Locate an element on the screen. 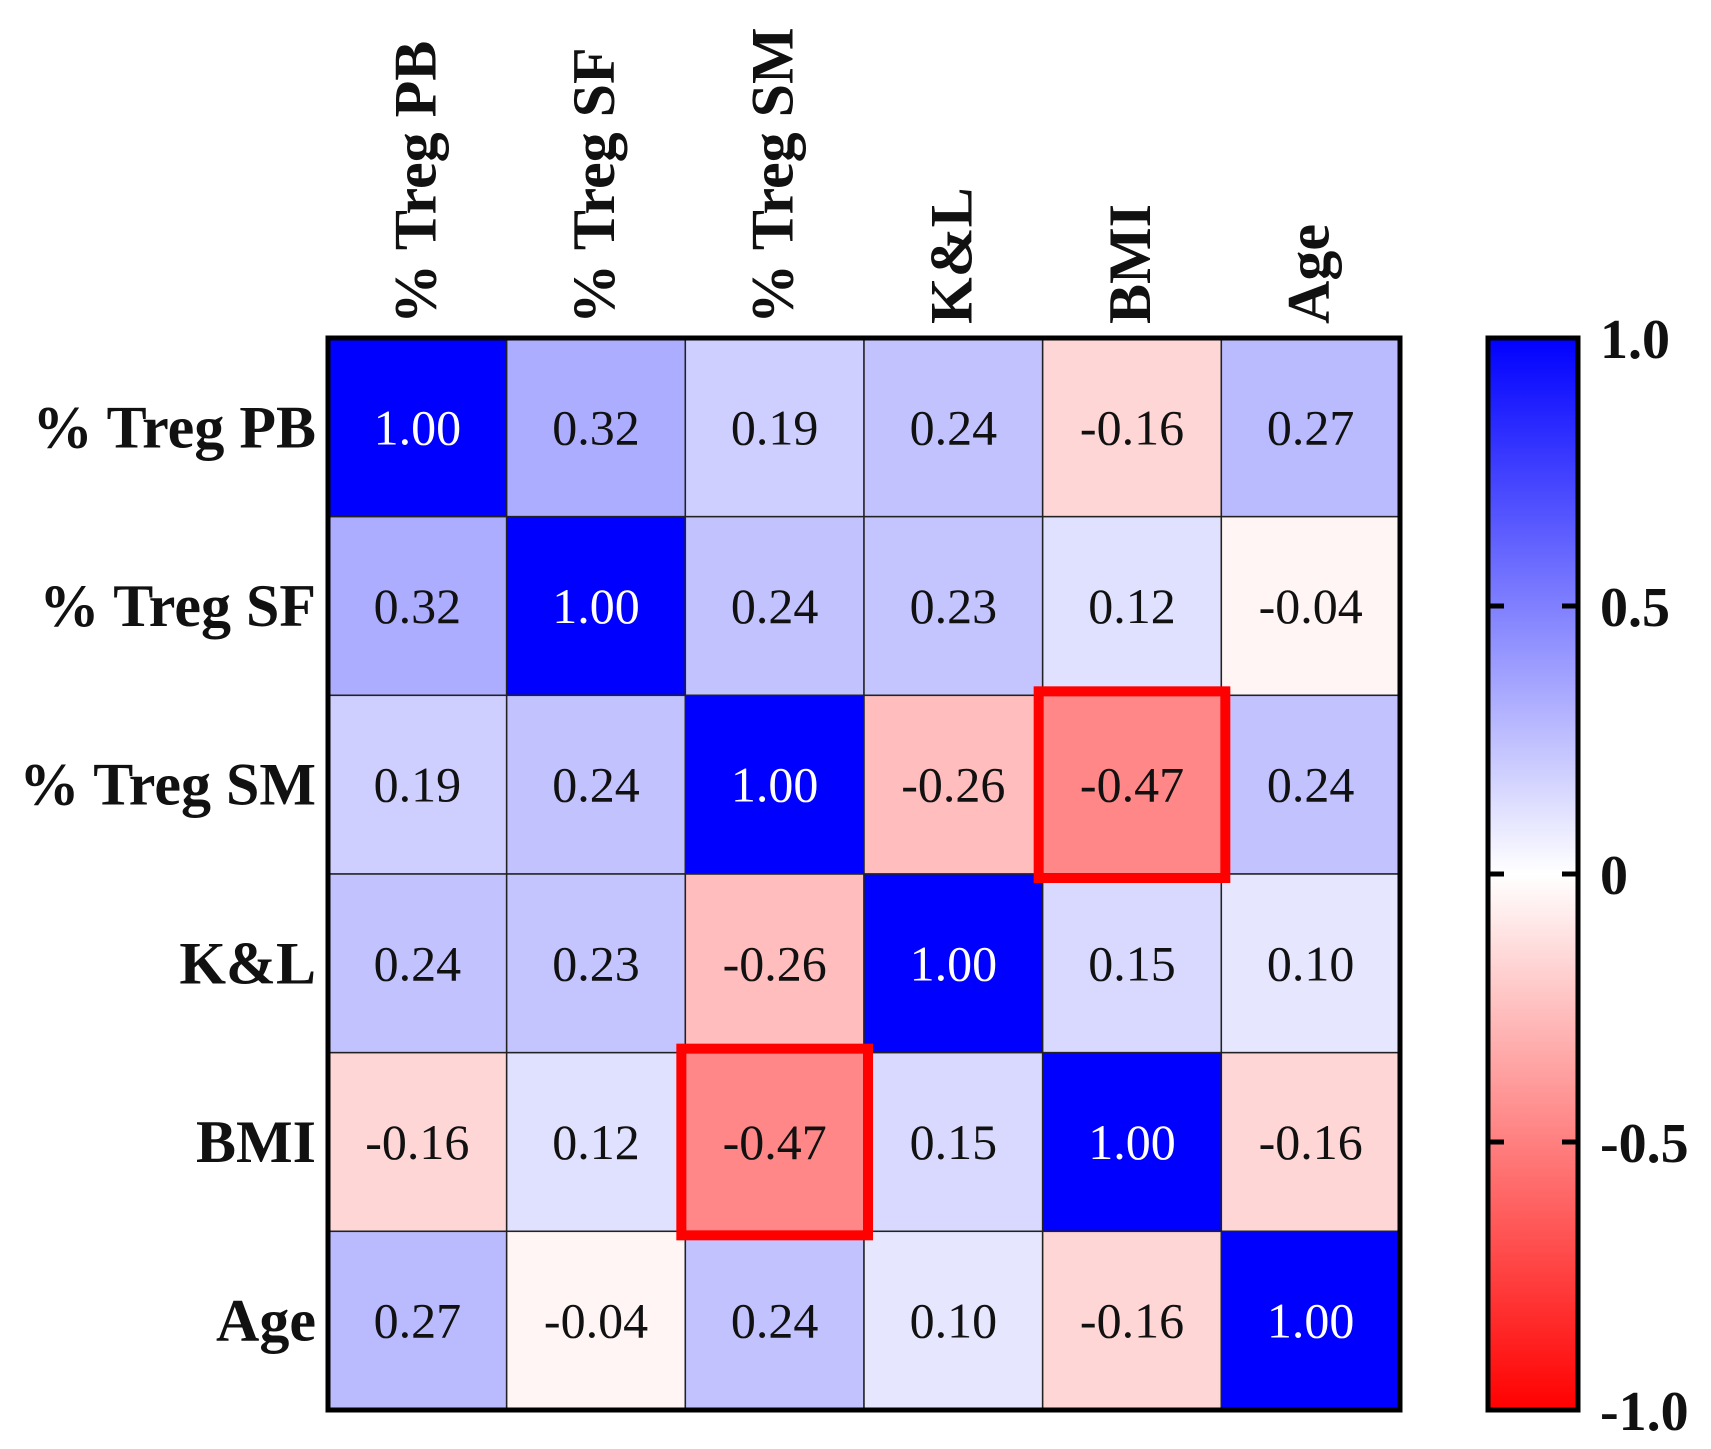  colorbar-tick-label: -0.5 is located at coordinates (1644, 1144).